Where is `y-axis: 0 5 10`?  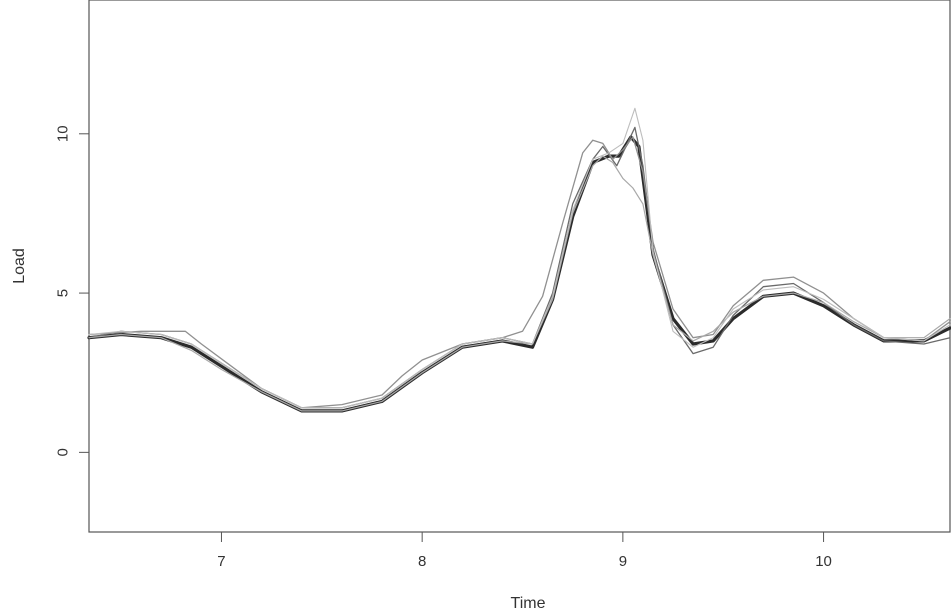
y-axis: 0 5 10 is located at coordinates (72, 291).